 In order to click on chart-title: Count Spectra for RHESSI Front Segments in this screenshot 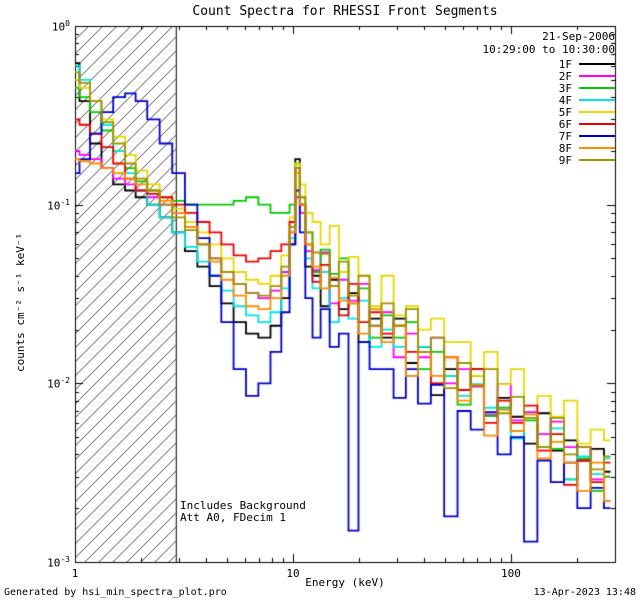, I will do `click(345, 11)`.